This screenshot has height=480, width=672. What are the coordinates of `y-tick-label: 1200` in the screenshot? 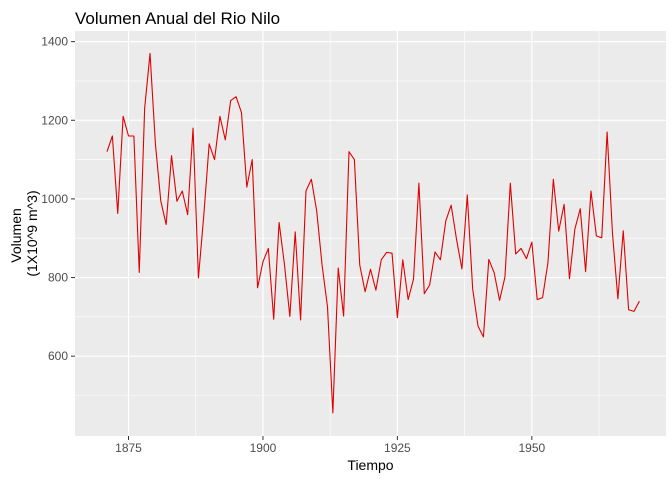 It's located at (54, 120).